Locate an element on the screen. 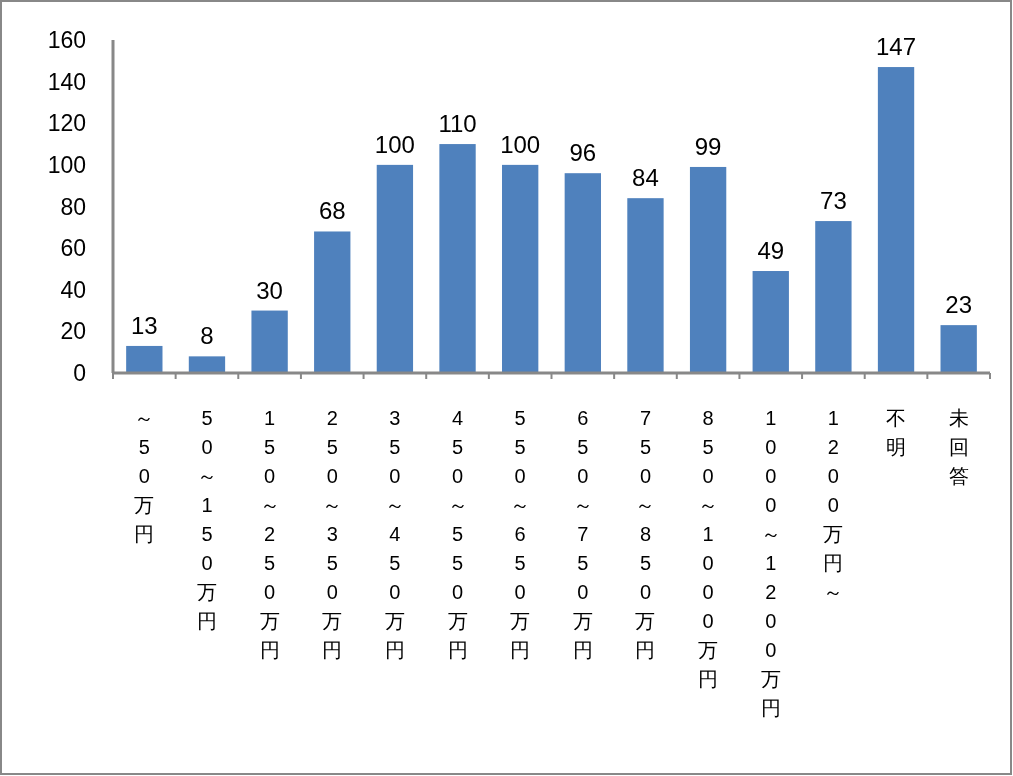 Image resolution: width=1013 pixels, height=776 pixels. category-label: 850～1000万円 is located at coordinates (708, 548).